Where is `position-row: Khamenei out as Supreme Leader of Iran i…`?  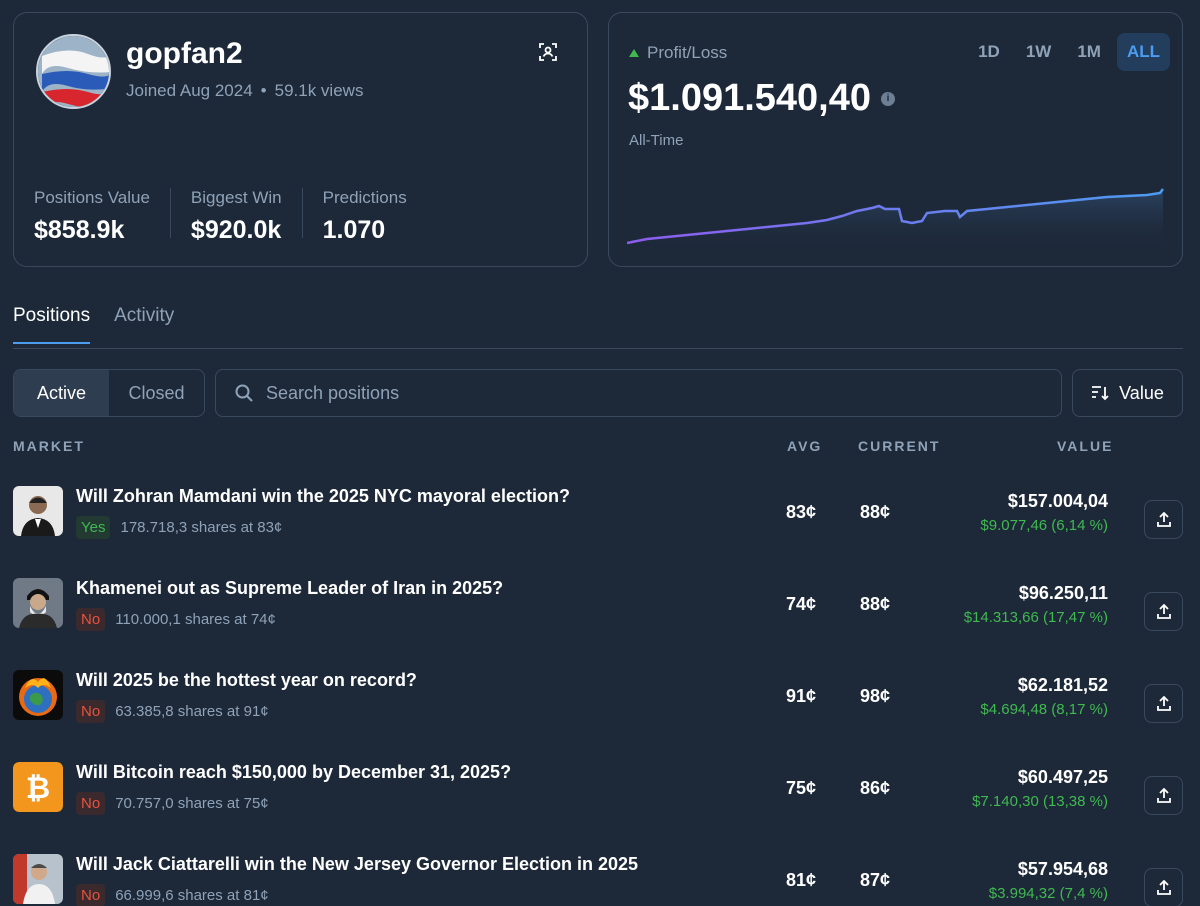 position-row: Khamenei out as Supreme Leader of Iran i… is located at coordinates (598, 624).